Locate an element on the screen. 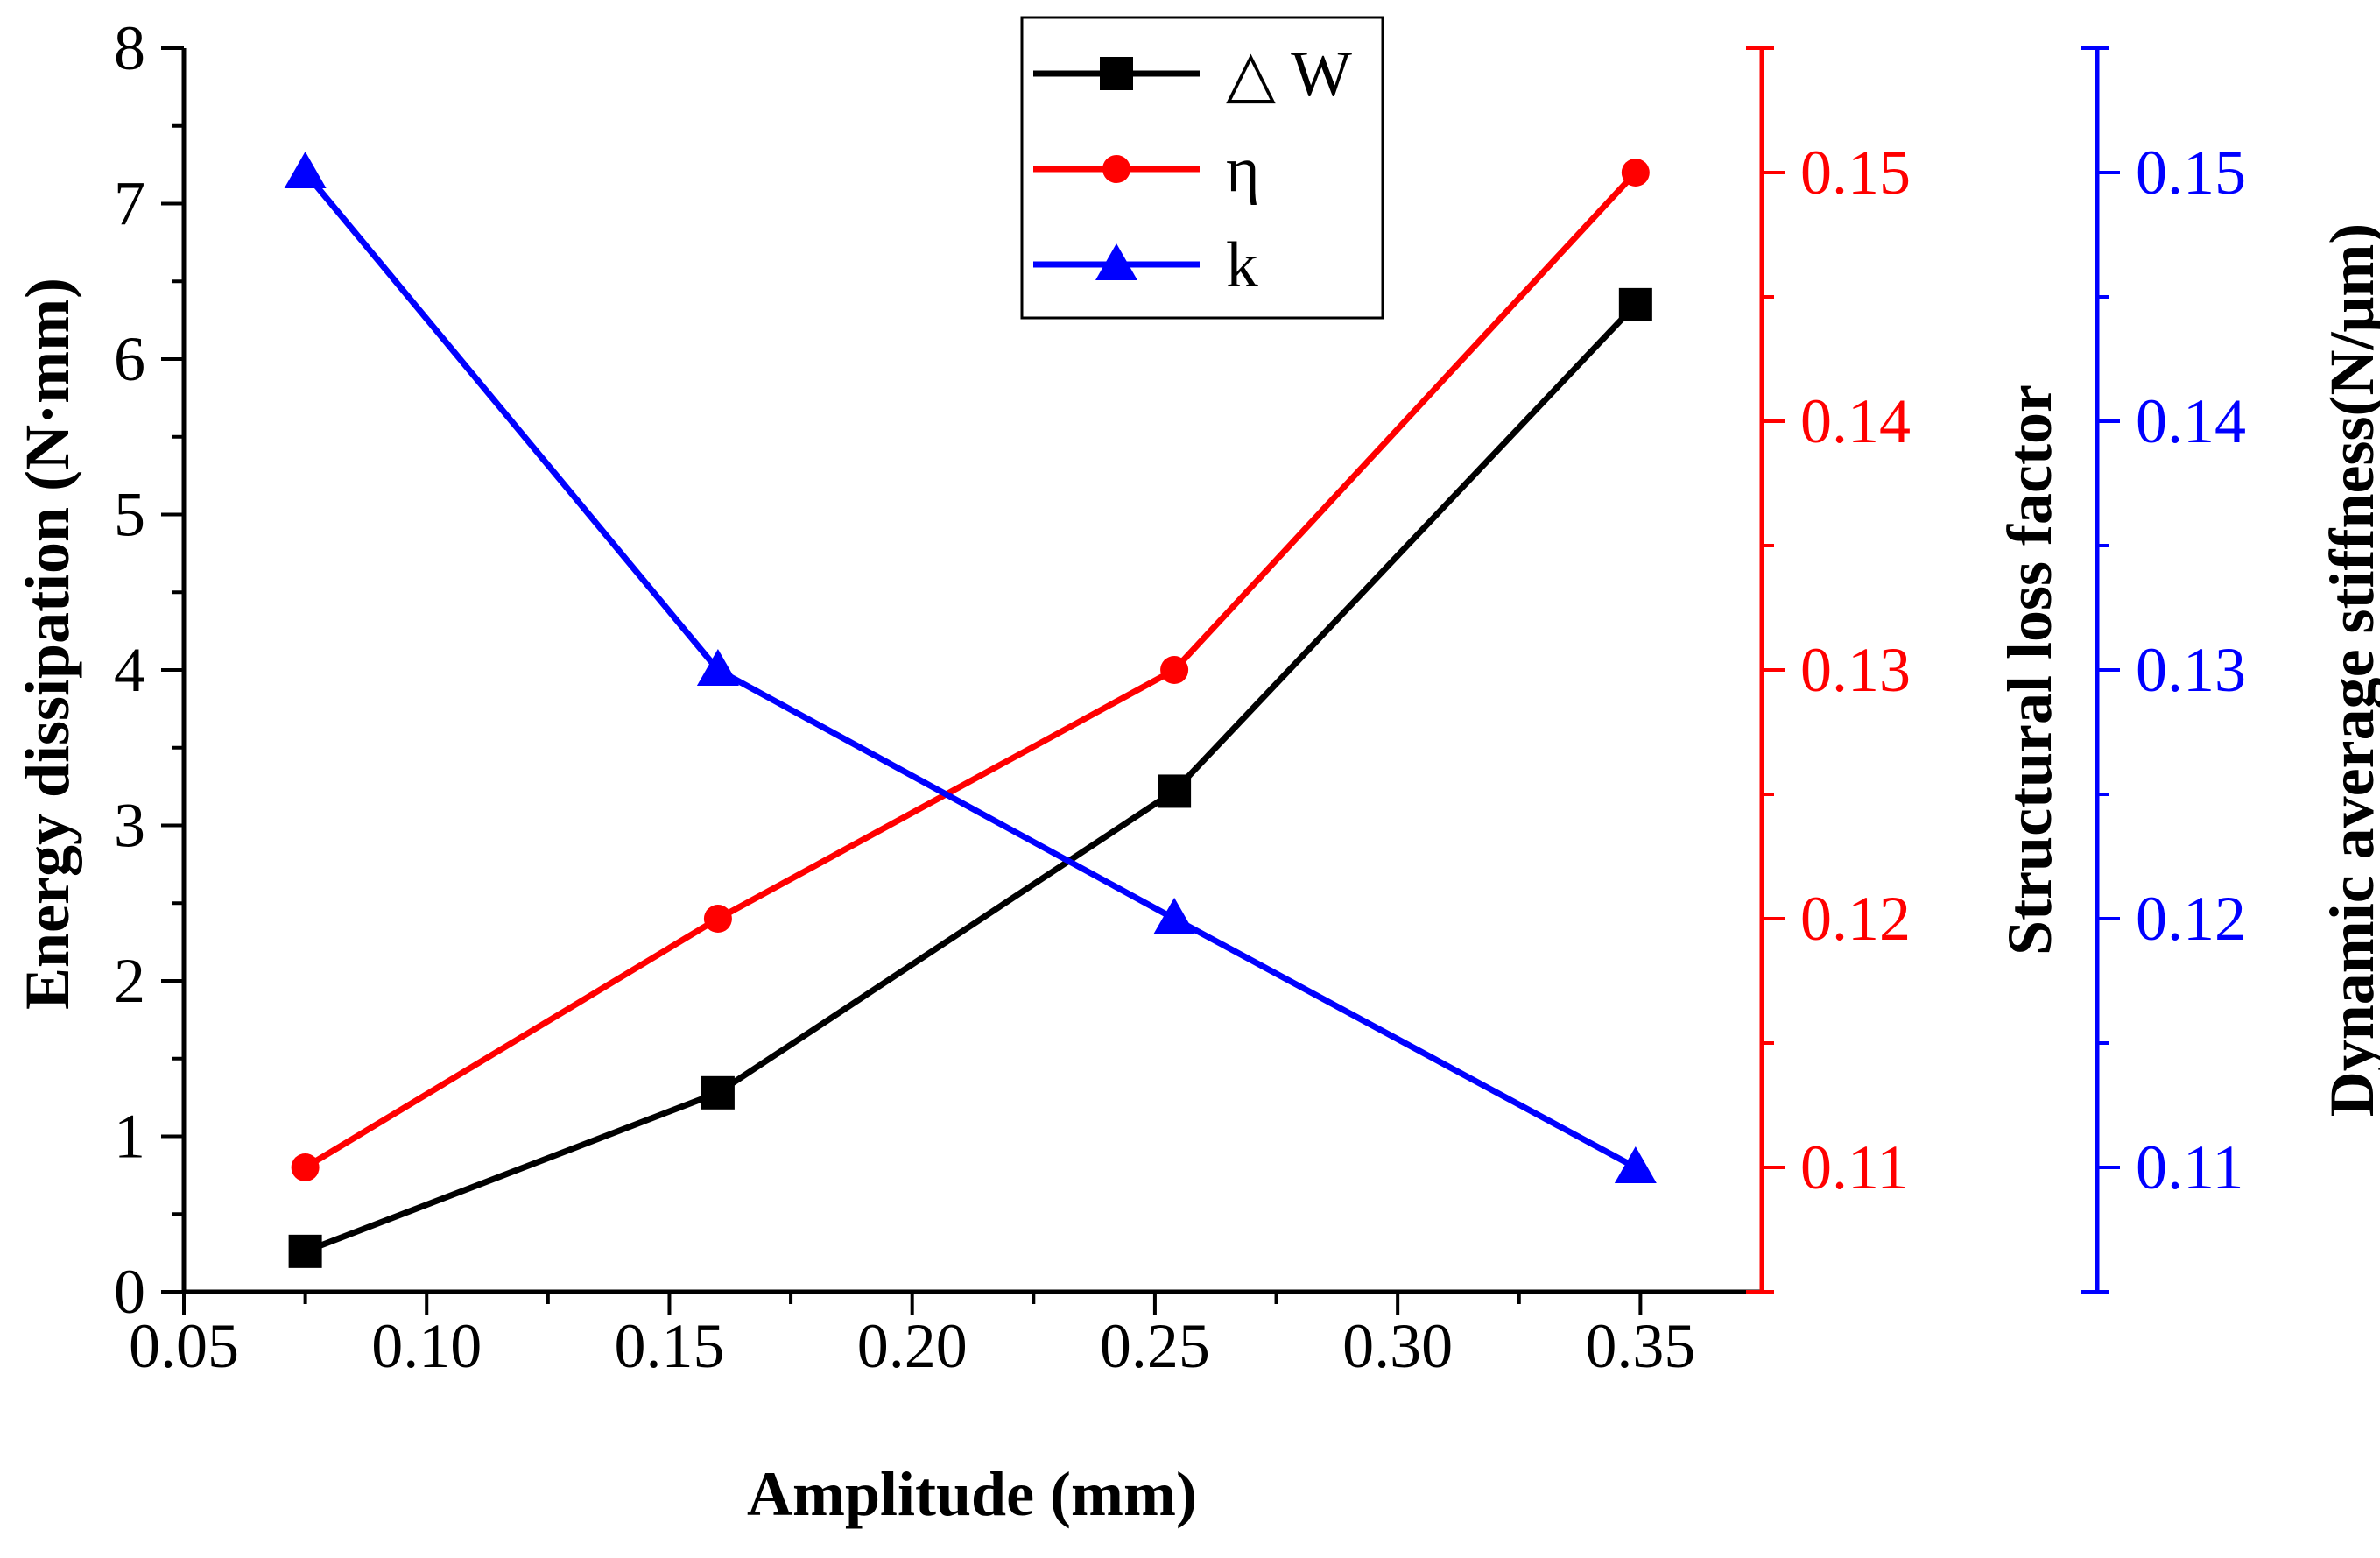  left-tick-label: 2 is located at coordinates (129, 981).